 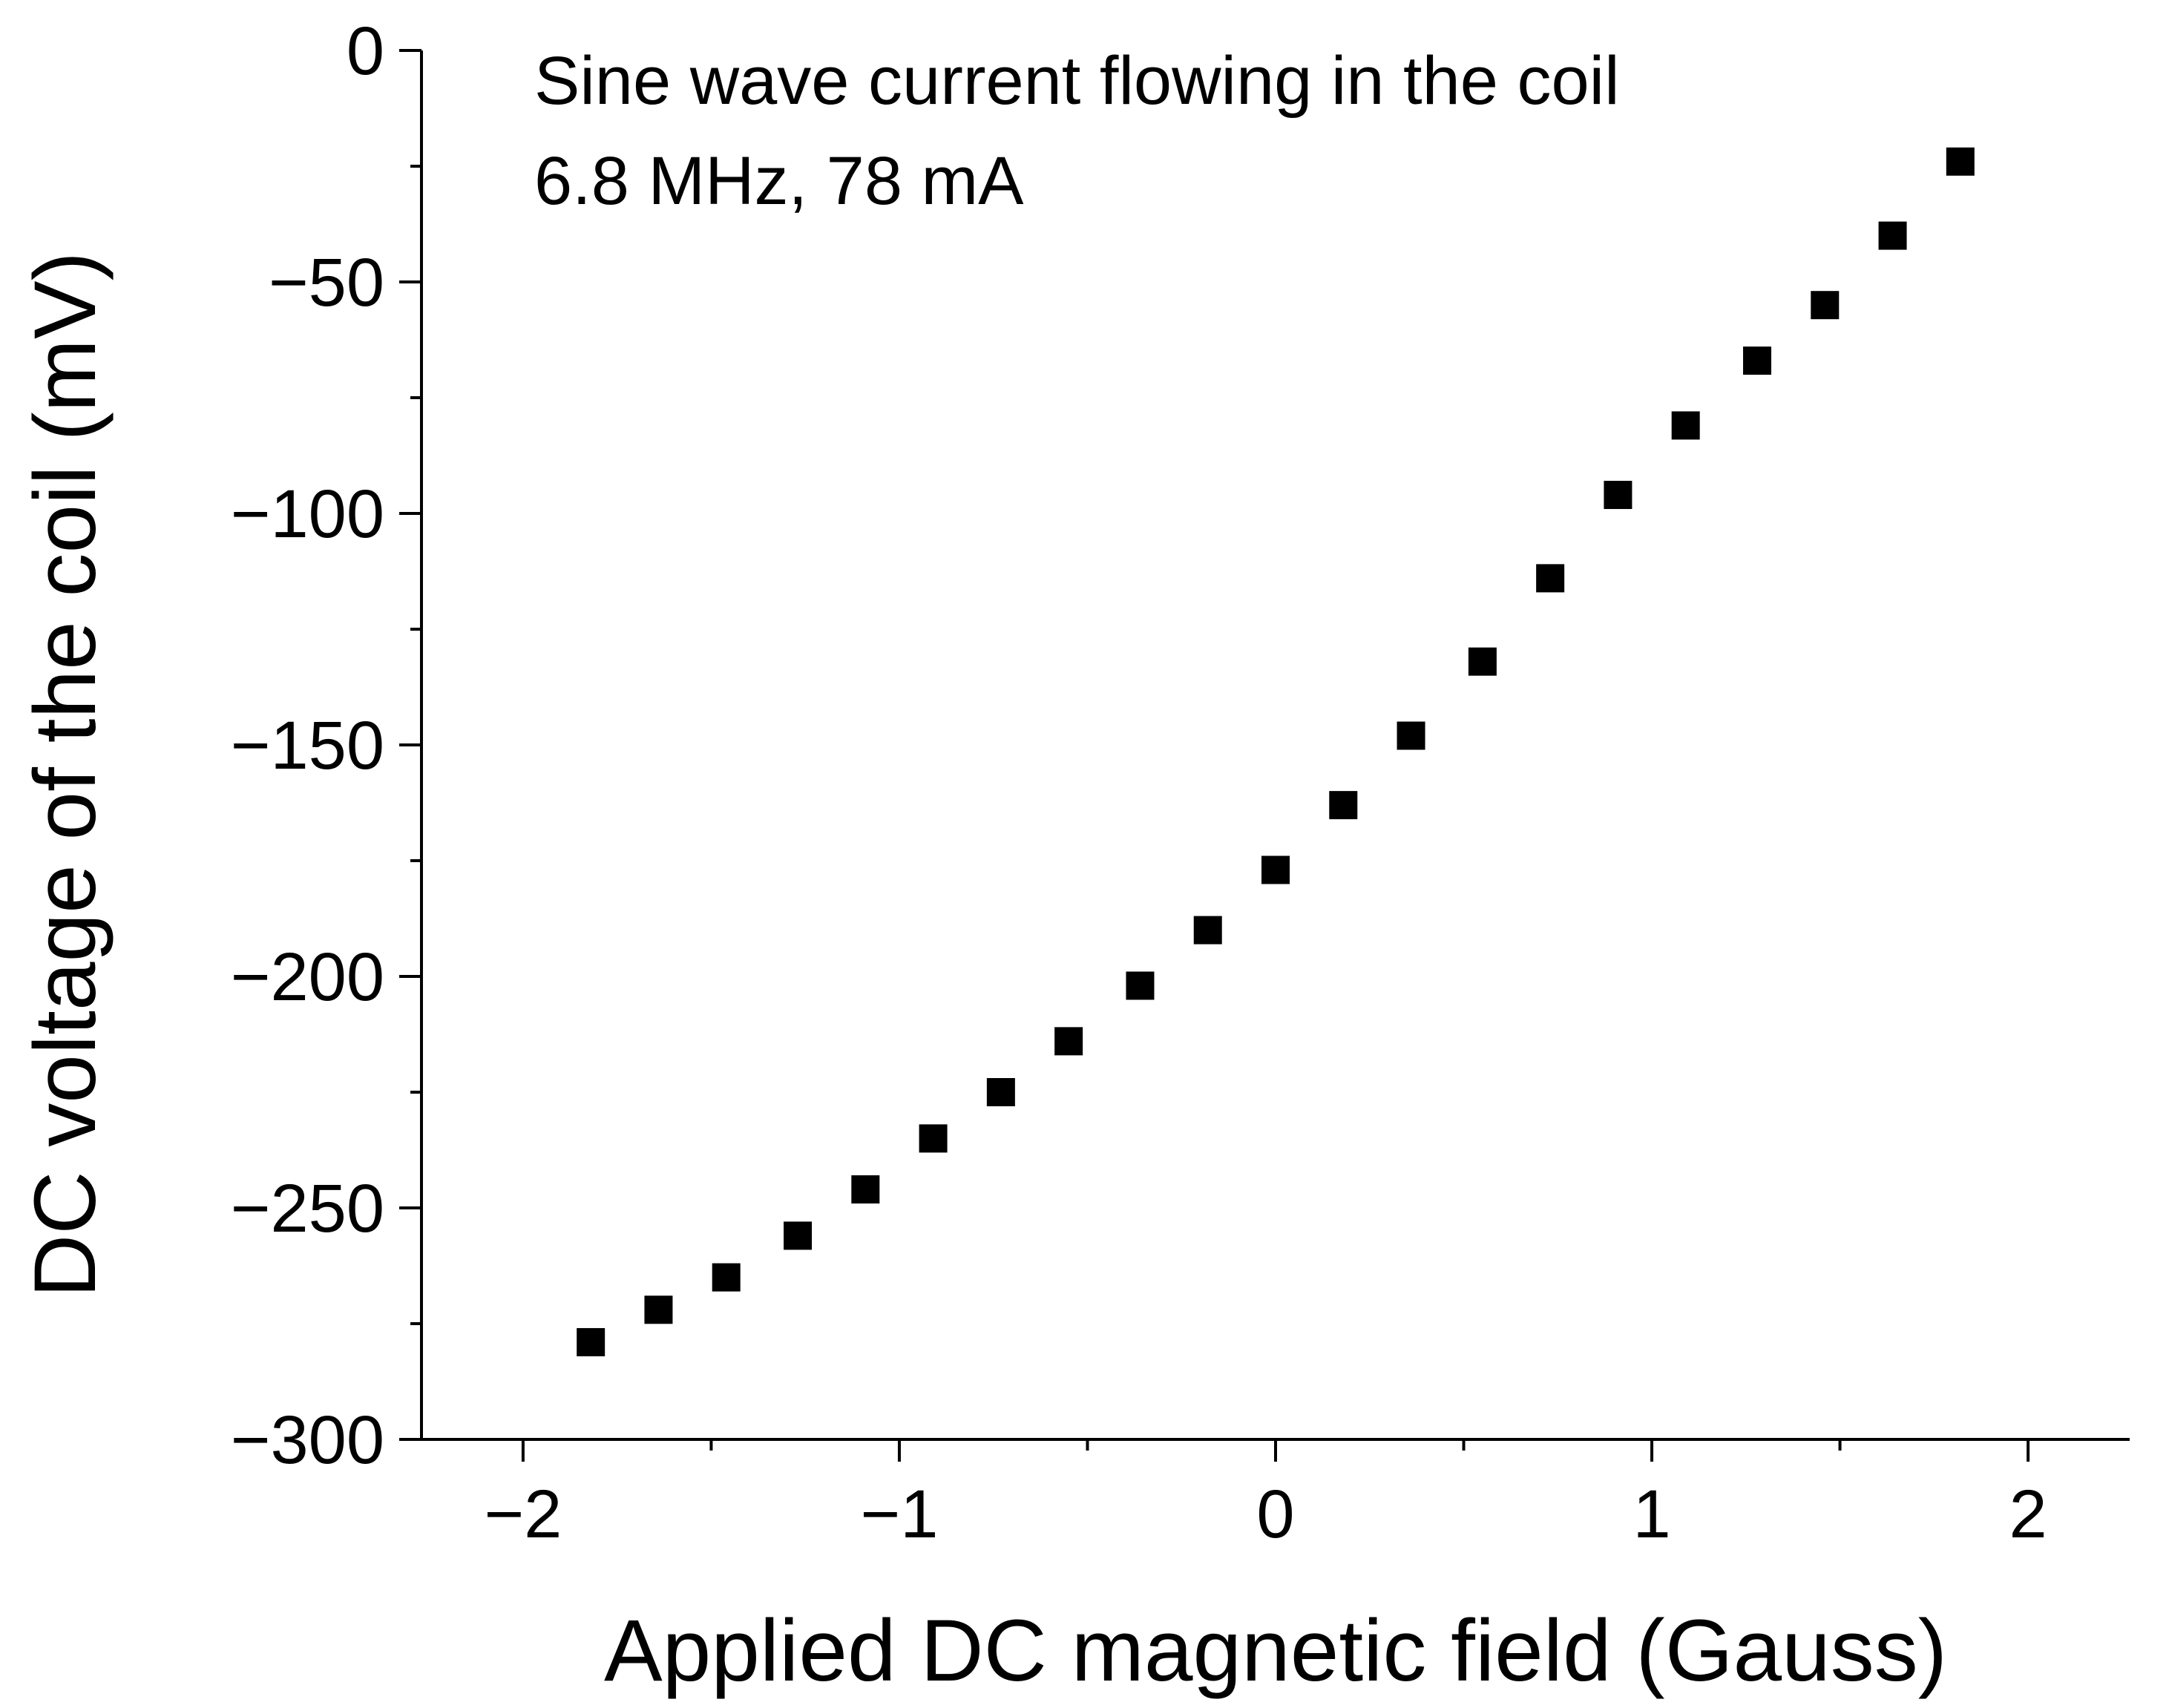 I want to click on y-tick-label: −150, so click(x=308, y=746).